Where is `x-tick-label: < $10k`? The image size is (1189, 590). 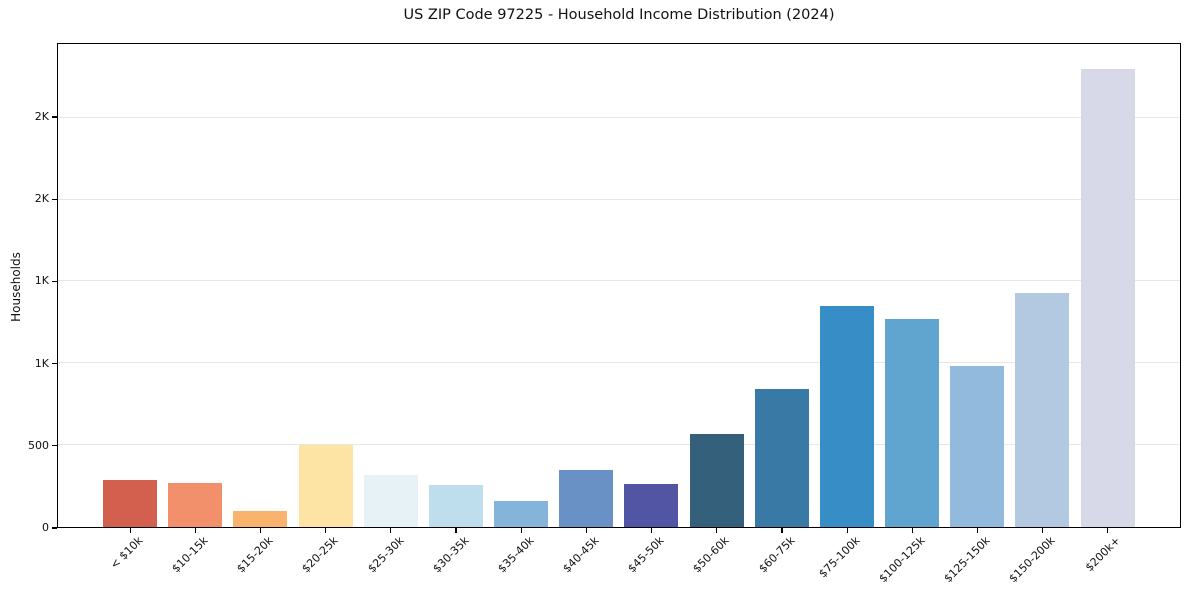 x-tick-label: < $10k is located at coordinates (126, 553).